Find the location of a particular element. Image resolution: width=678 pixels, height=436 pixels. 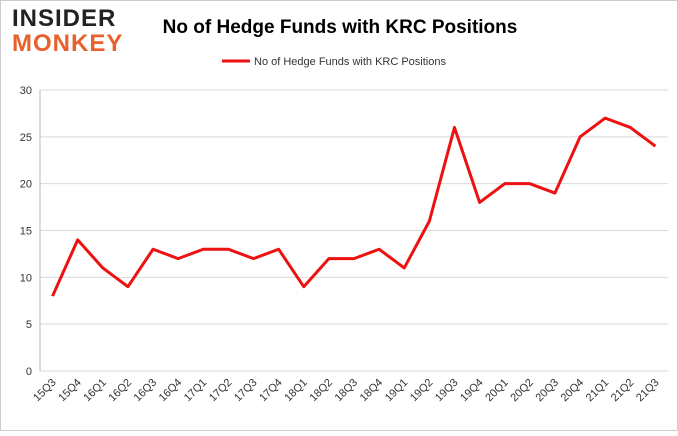

y-tick-label: 25 is located at coordinates (26, 138).